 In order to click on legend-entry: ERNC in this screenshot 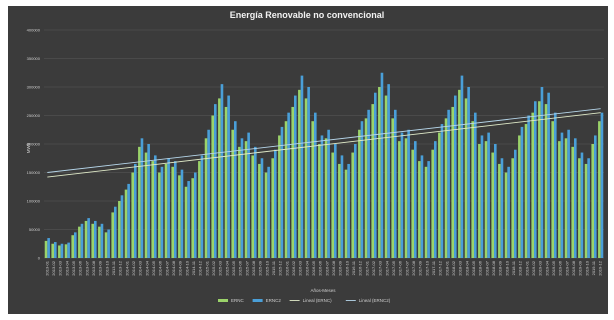, I will do `click(238, 300)`.